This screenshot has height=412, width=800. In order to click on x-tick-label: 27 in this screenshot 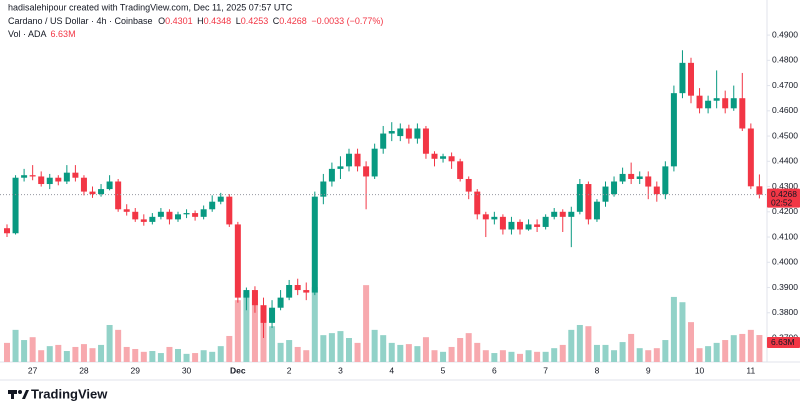, I will do `click(33, 370)`.